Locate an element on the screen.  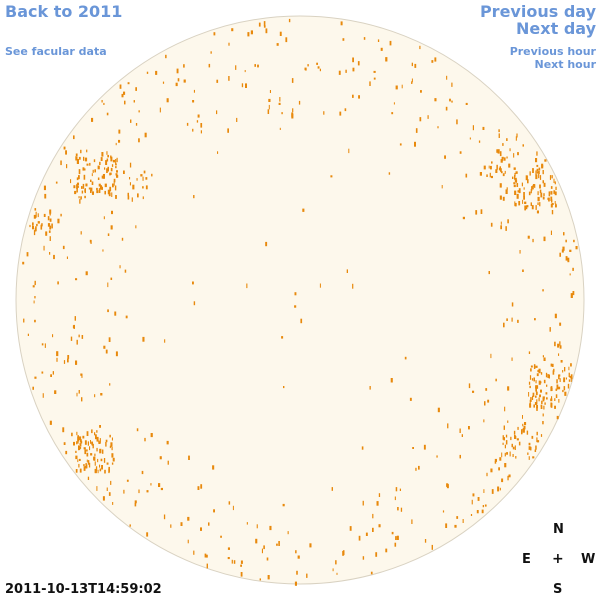
previous-day-link: Previous day is located at coordinates (537, 11).